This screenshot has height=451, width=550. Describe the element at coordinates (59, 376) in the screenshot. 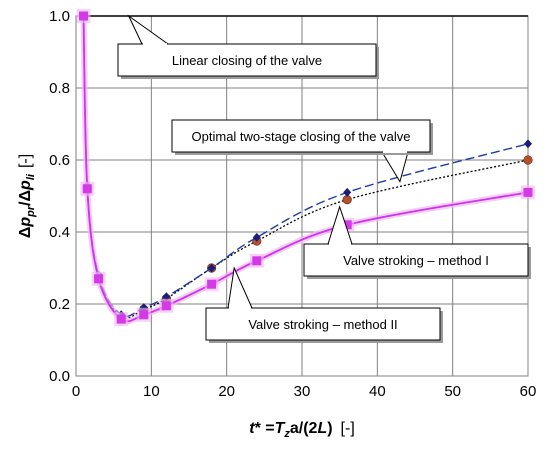

I see `y-tick-label: 0.0` at that location.